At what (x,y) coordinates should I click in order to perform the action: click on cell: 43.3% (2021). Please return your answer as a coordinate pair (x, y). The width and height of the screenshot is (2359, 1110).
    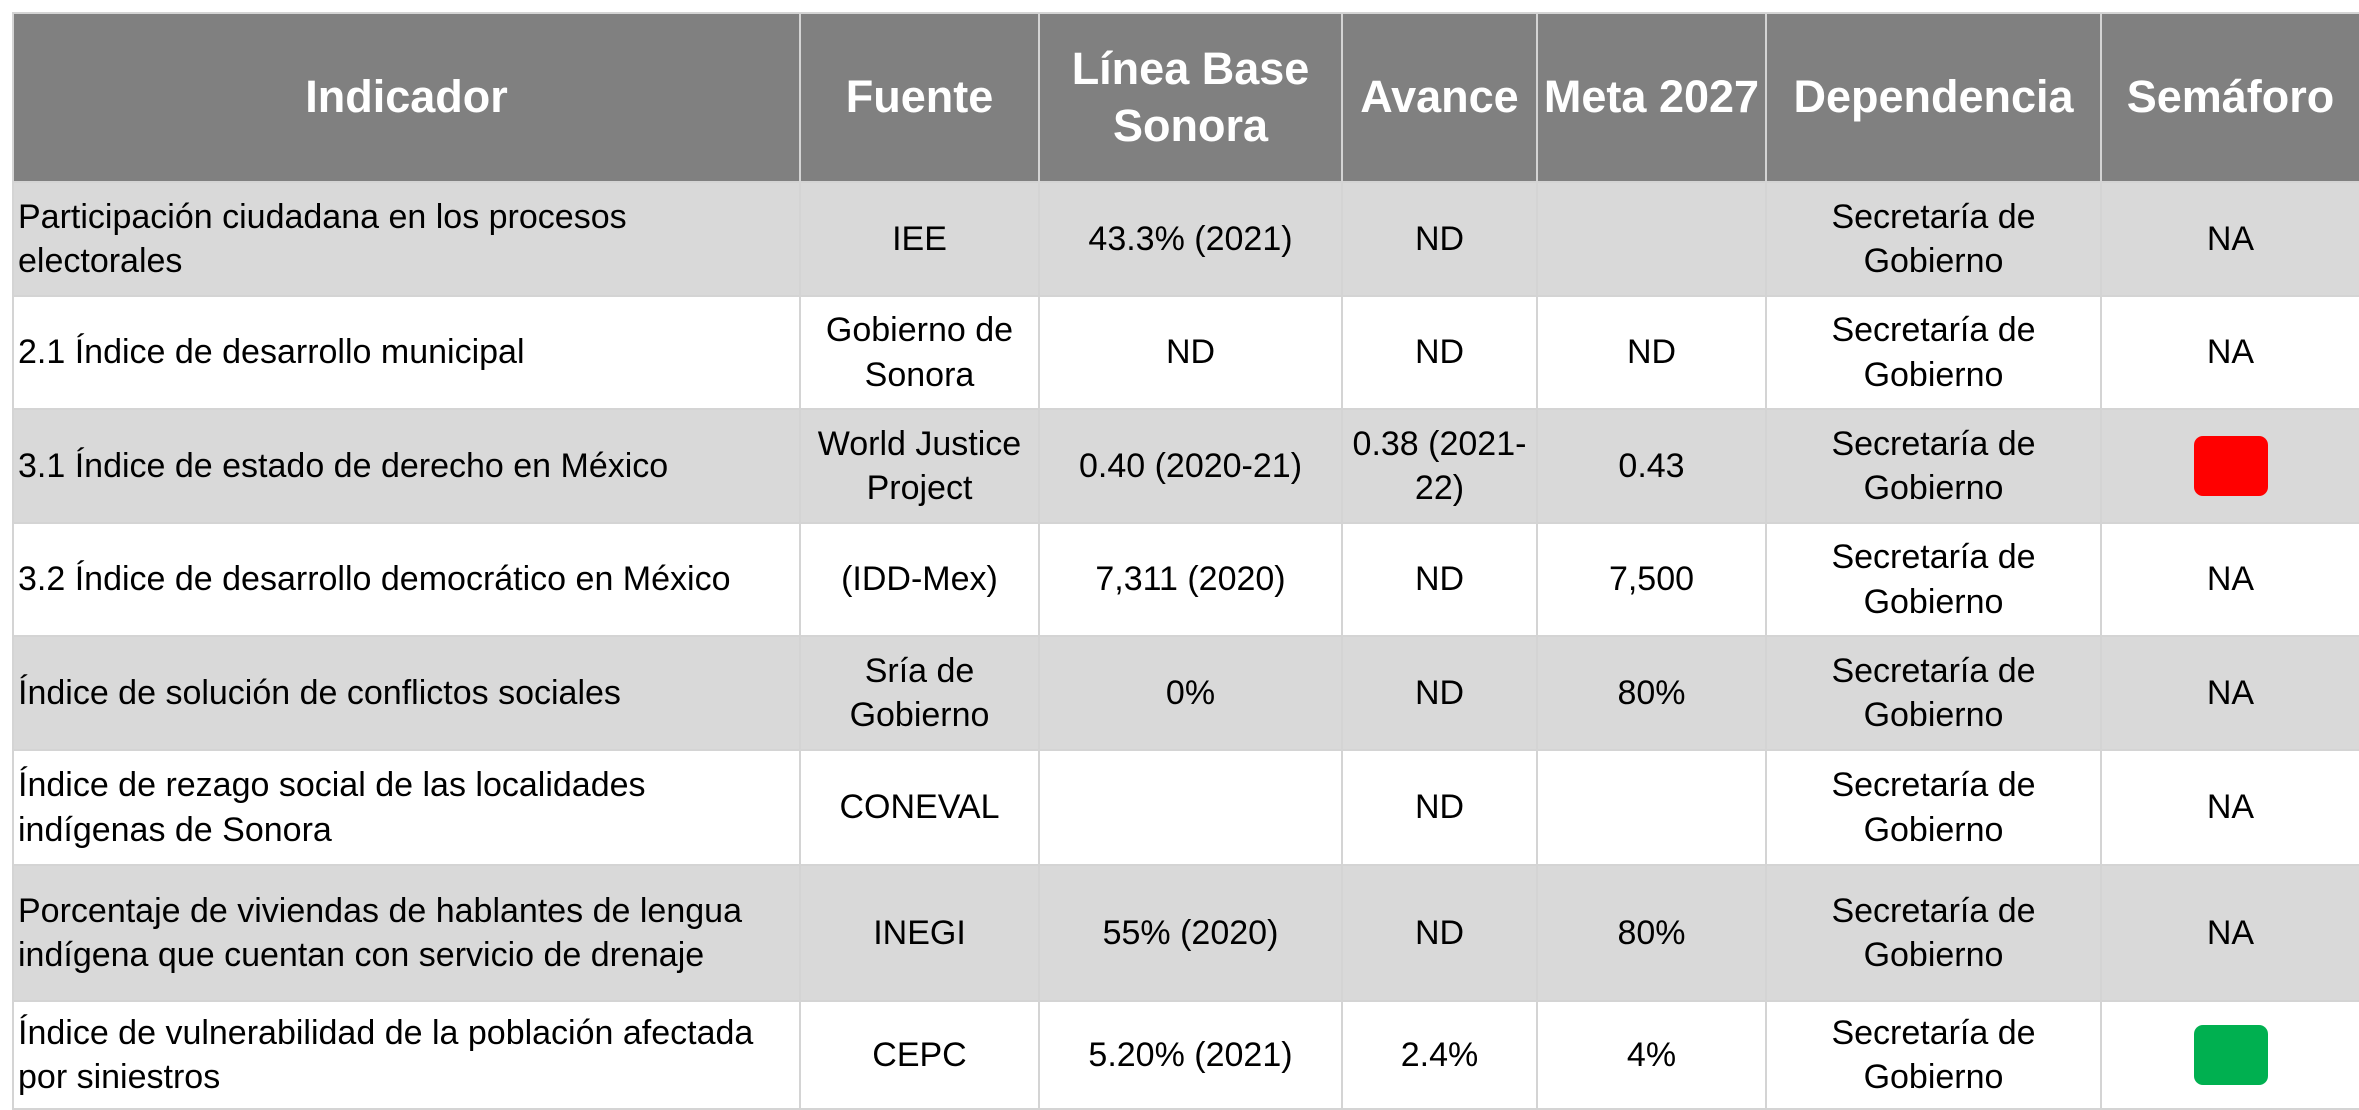
    Looking at the image, I should click on (1190, 239).